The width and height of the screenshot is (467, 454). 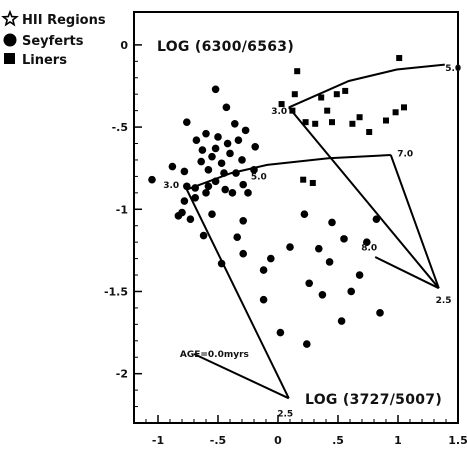 I want to click on legend-label: Seyferts, so click(x=53, y=41).